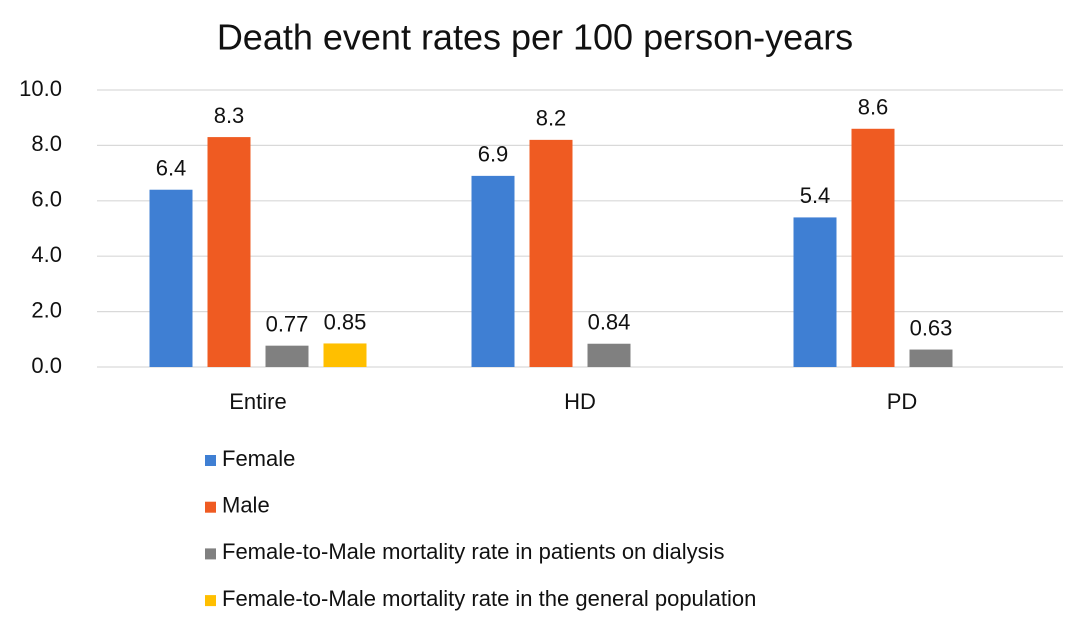 The height and width of the screenshot is (618, 1070). Describe the element at coordinates (287, 323) in the screenshot. I see `data-label: 0.77` at that location.